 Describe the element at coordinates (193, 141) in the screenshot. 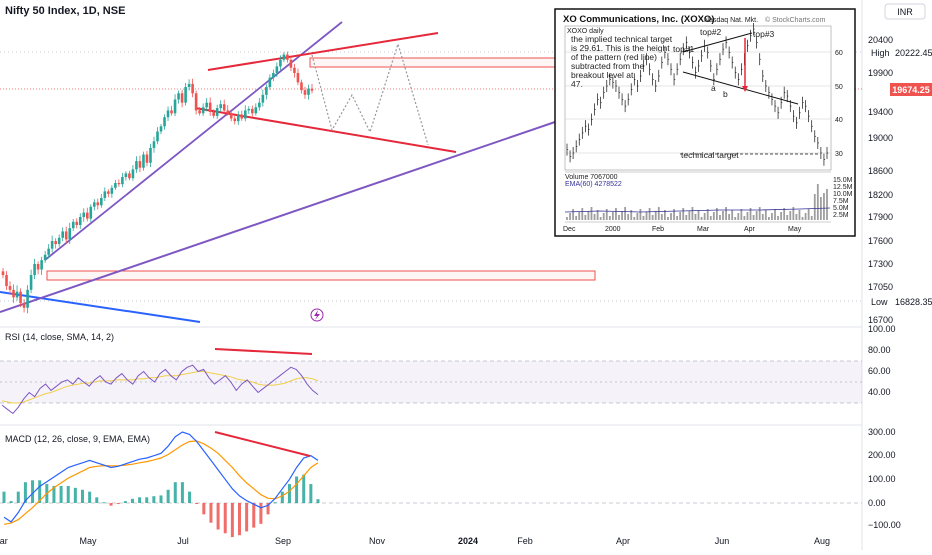

I see `purple-steep-trendline` at that location.